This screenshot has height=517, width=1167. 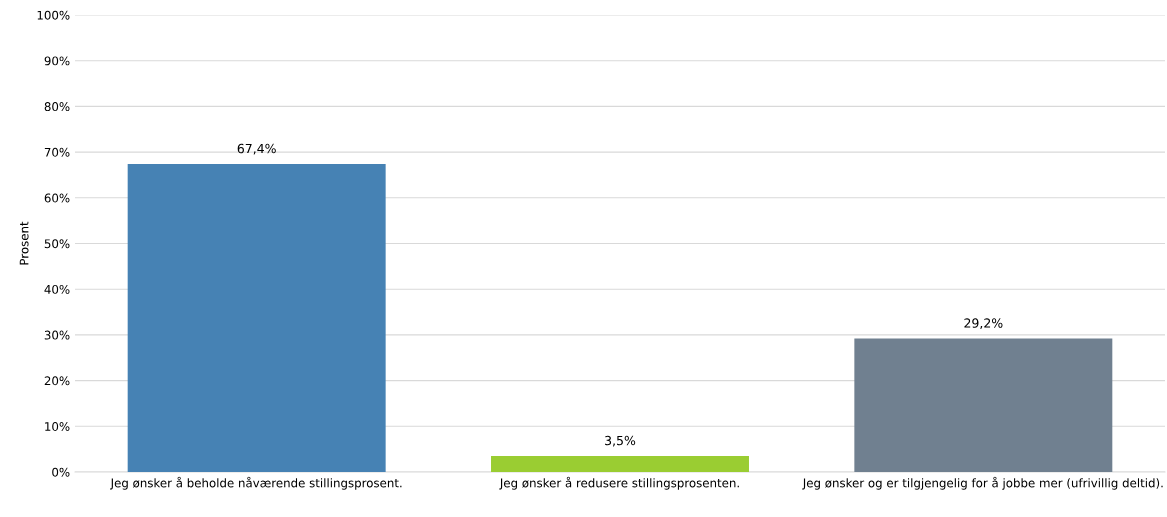 I want to click on x-tick-label: Jeg ønsker å beholde nåværende stillingsprosent., so click(x=256, y=483).